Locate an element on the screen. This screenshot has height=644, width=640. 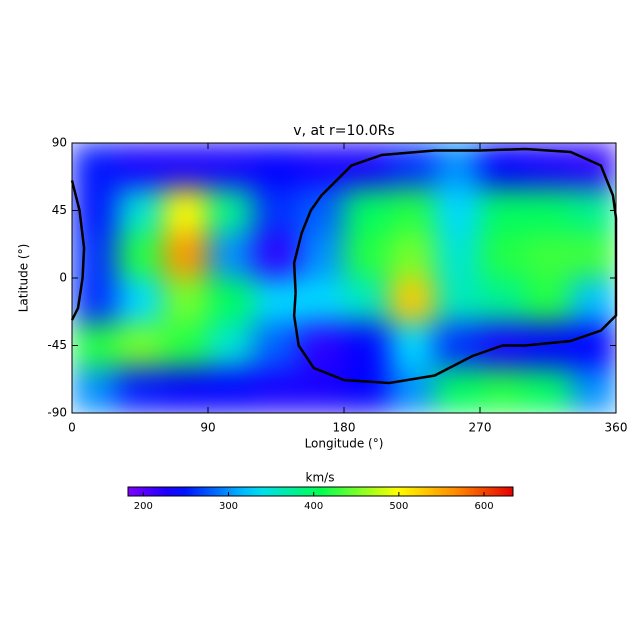
y-tick-label: -45 is located at coordinates (57, 345).